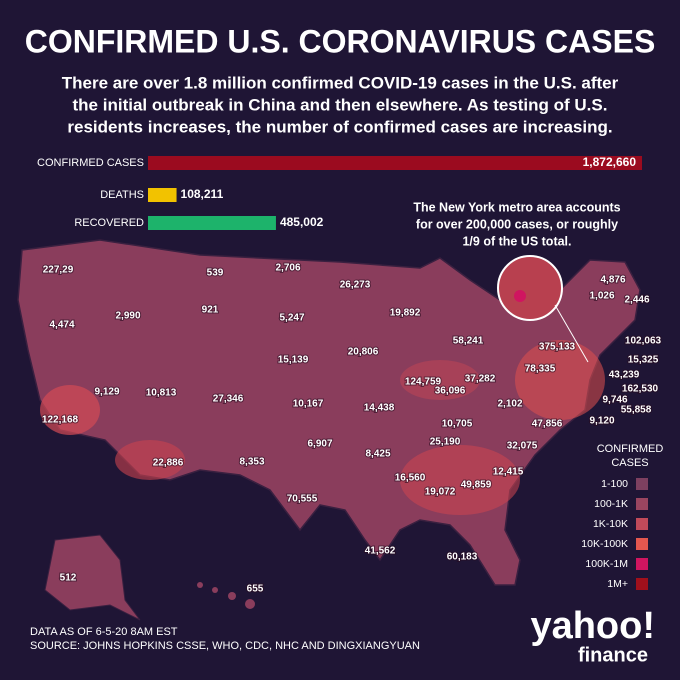  What do you see at coordinates (440, 492) in the screenshot?
I see `state-label: 19,072` at bounding box center [440, 492].